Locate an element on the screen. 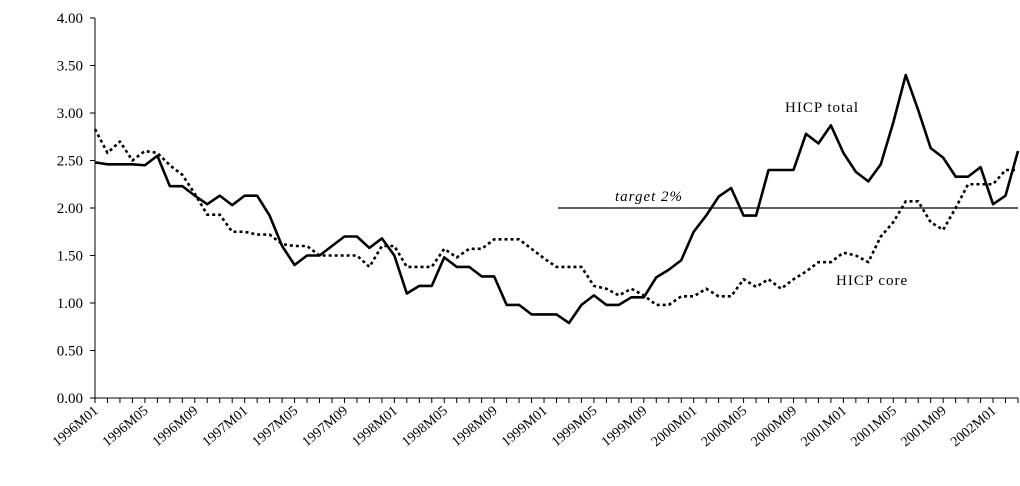 This screenshot has height=486, width=1020. x-tick-label: 1996M01 is located at coordinates (75, 427).